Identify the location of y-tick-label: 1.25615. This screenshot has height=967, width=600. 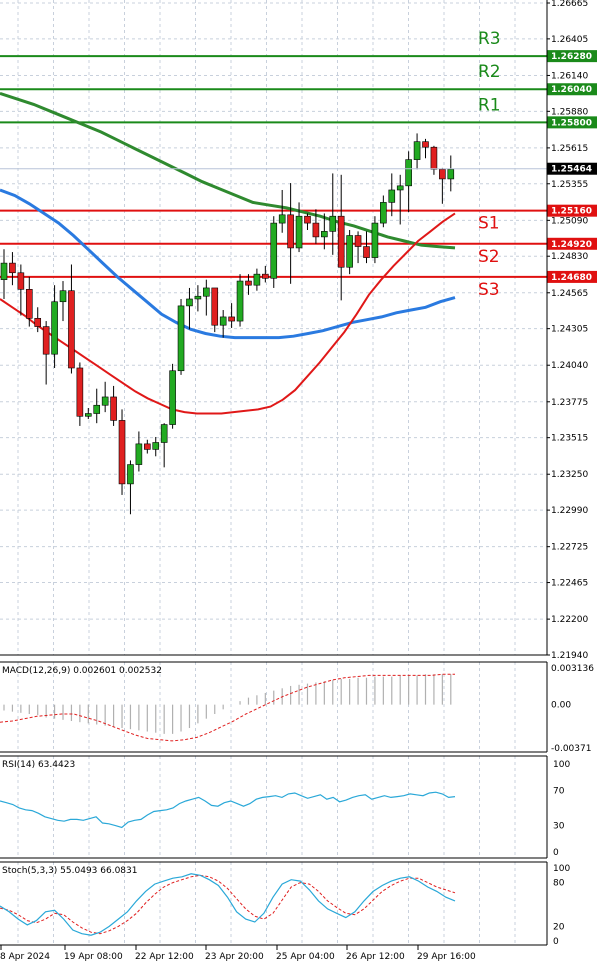
(569, 149).